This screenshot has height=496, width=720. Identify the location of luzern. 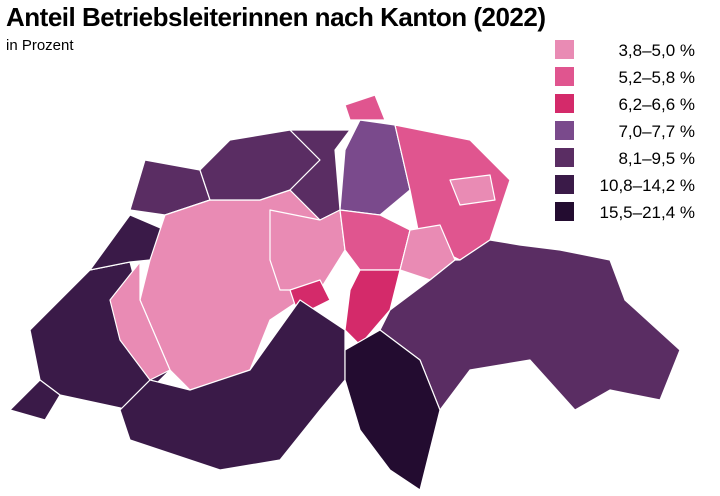
(307, 250).